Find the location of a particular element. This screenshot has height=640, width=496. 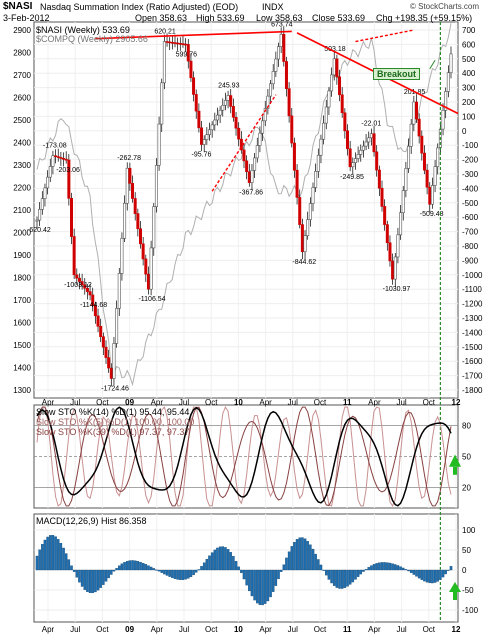

value-label: 503.18 is located at coordinates (335, 49).